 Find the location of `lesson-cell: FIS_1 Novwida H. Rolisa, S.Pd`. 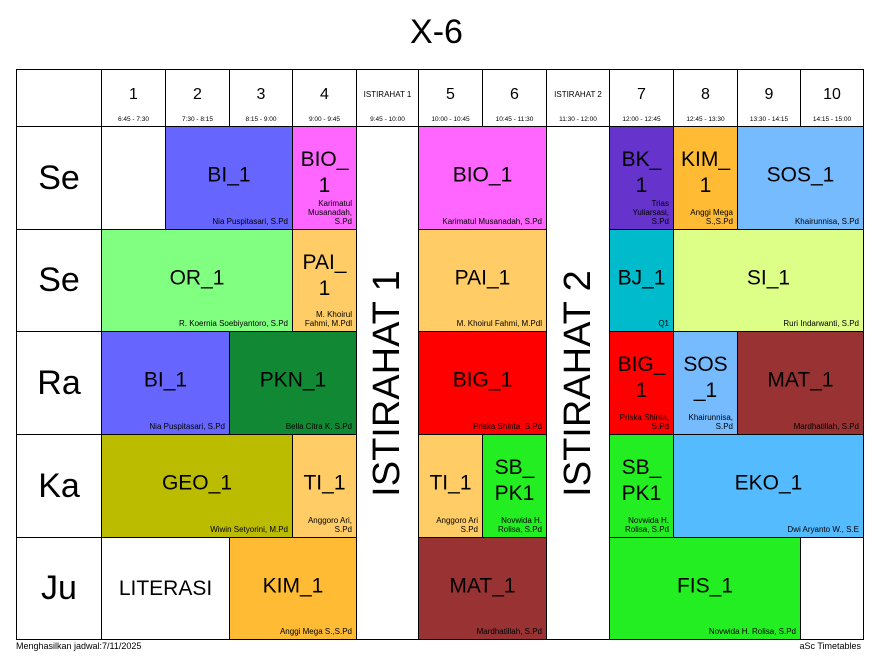

lesson-cell: FIS_1 Novwida H. Rolisa, S.Pd is located at coordinates (705, 588).